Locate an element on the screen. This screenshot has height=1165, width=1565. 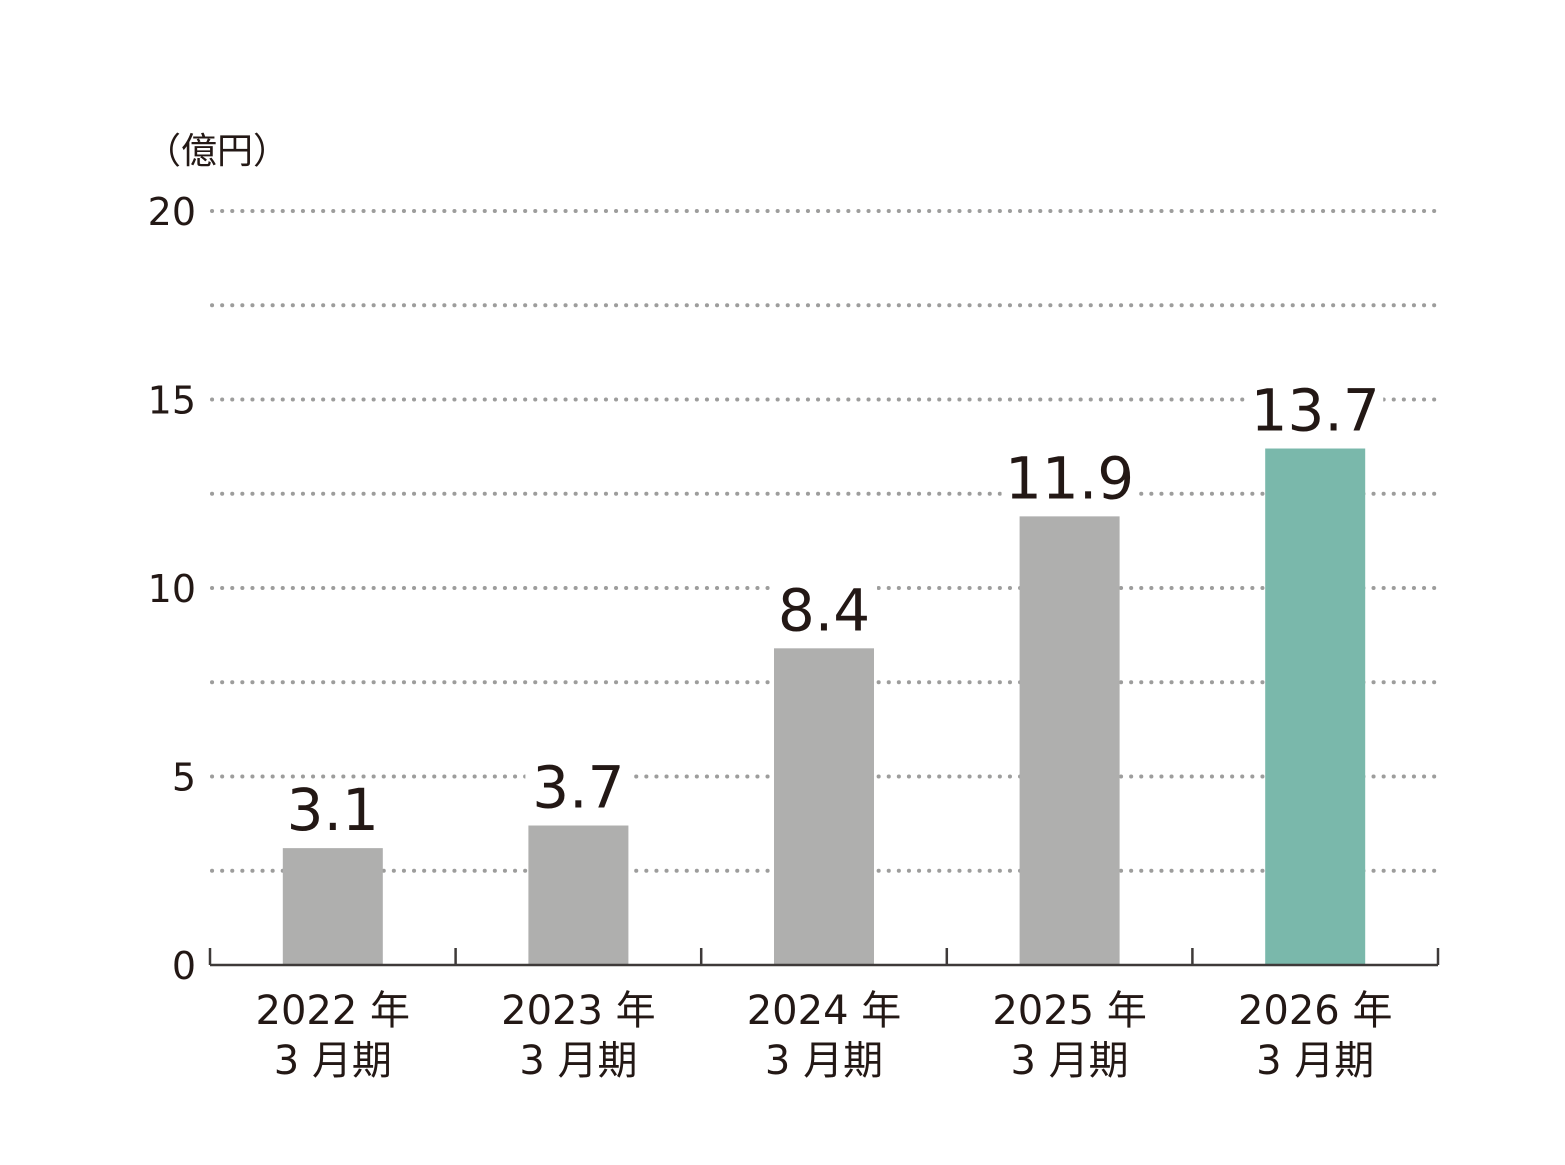
y-tick-labels: 0 5 10 15 20 is located at coordinates (172, 589).